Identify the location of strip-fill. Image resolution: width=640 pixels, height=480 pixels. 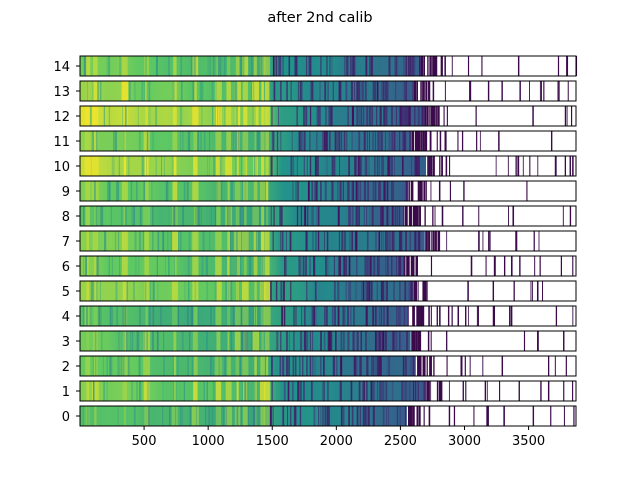
(253, 391).